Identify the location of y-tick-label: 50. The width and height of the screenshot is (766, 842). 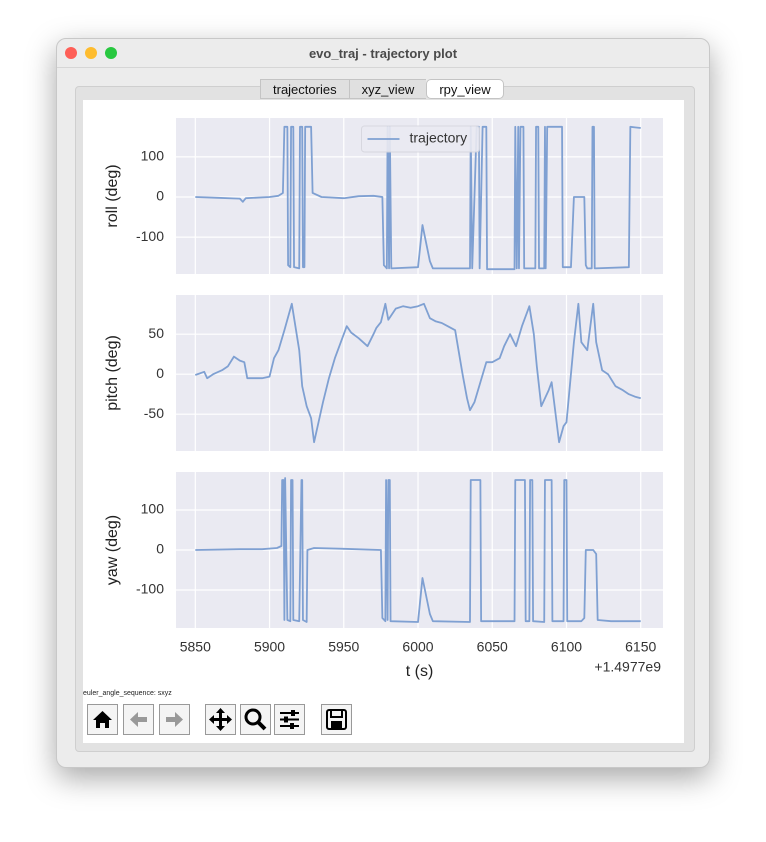
(156, 333).